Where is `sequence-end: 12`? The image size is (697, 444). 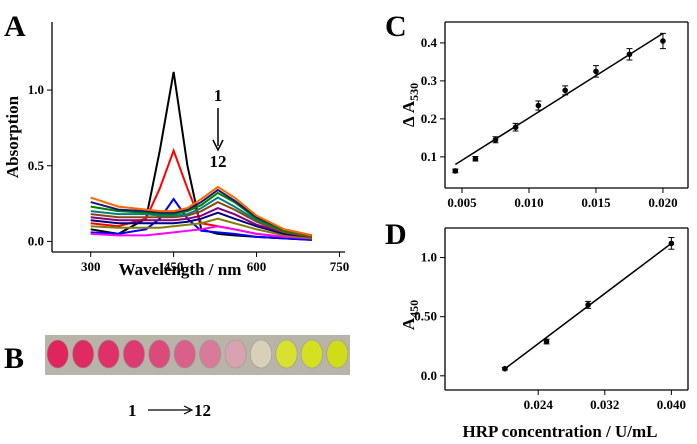 sequence-end: 12 is located at coordinates (202, 410).